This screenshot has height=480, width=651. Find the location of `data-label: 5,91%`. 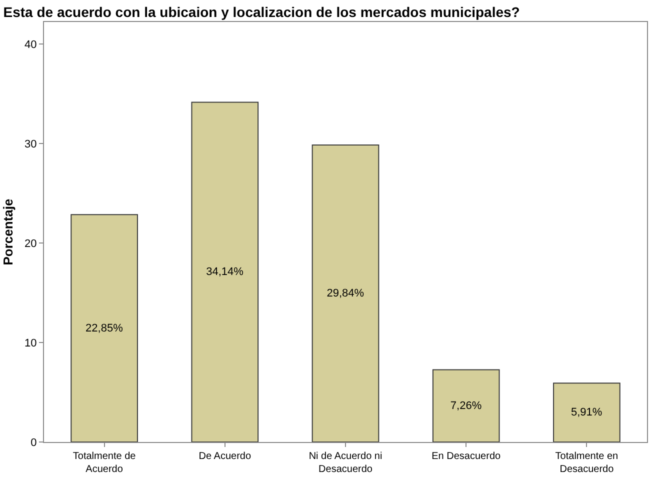

data-label: 5,91% is located at coordinates (586, 412).